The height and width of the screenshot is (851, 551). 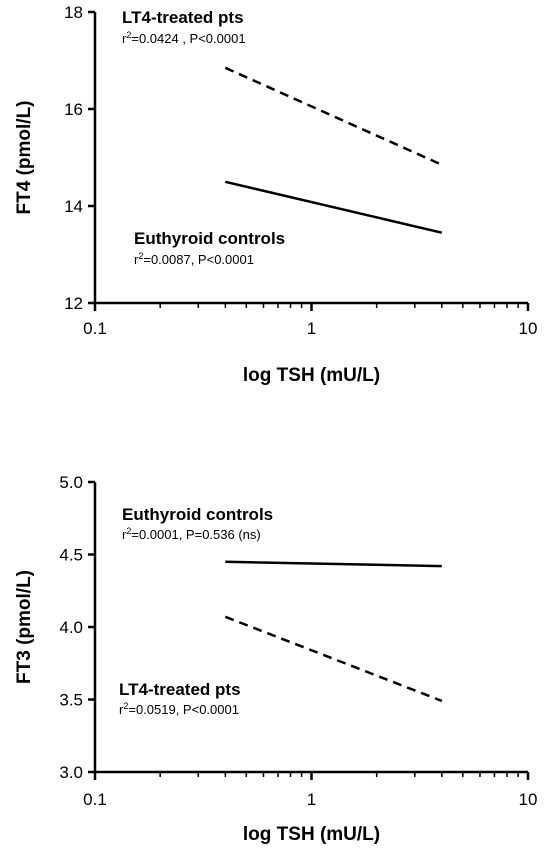 What do you see at coordinates (24, 158) in the screenshot?
I see `y-axis-title: FT4 (pmol/L)` at bounding box center [24, 158].